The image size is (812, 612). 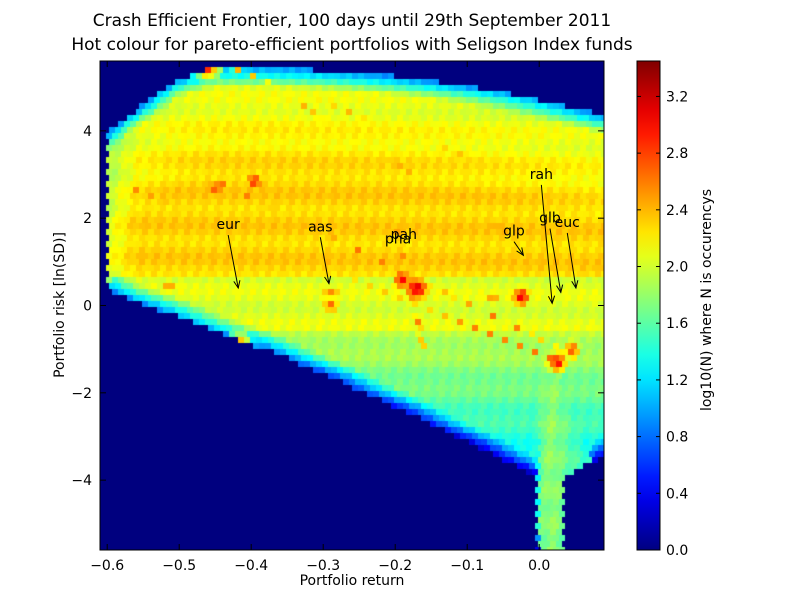 I want to click on x-tick-label: −0.3, so click(x=323, y=566).